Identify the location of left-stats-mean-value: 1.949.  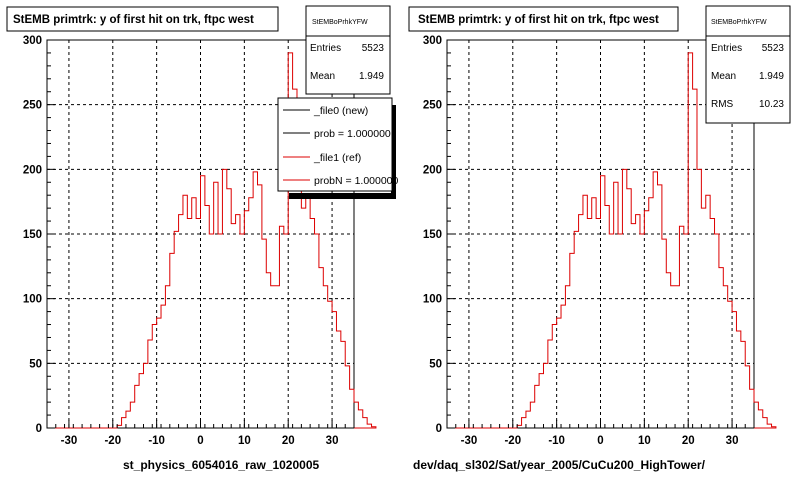
(371, 76).